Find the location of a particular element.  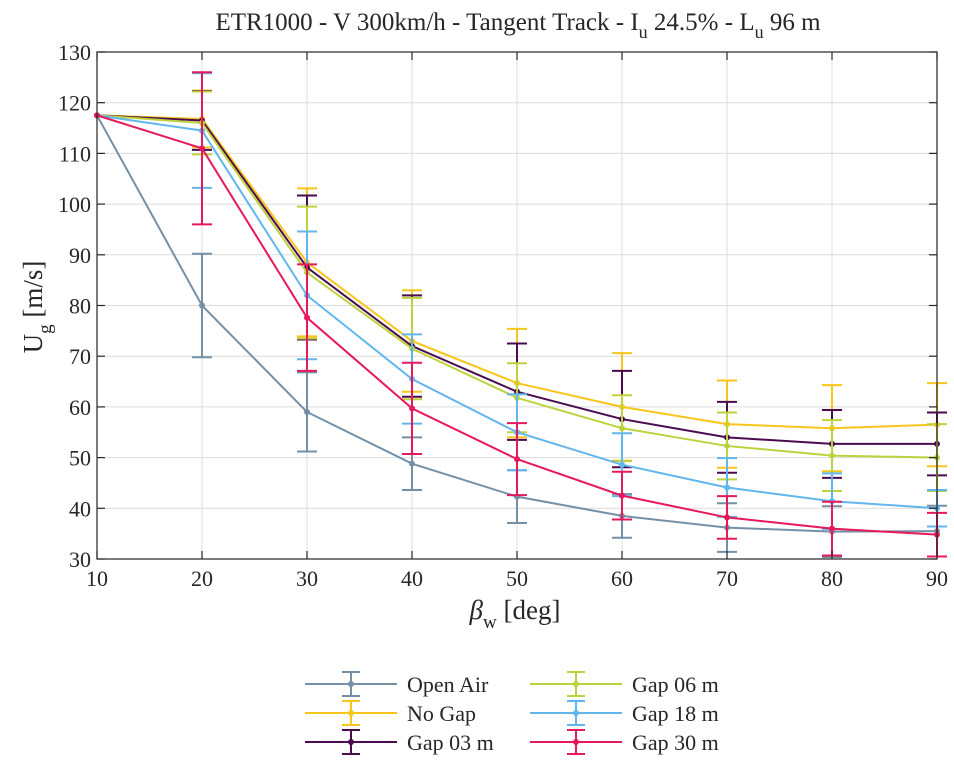

y-tick-label: 100 is located at coordinates (74, 204).